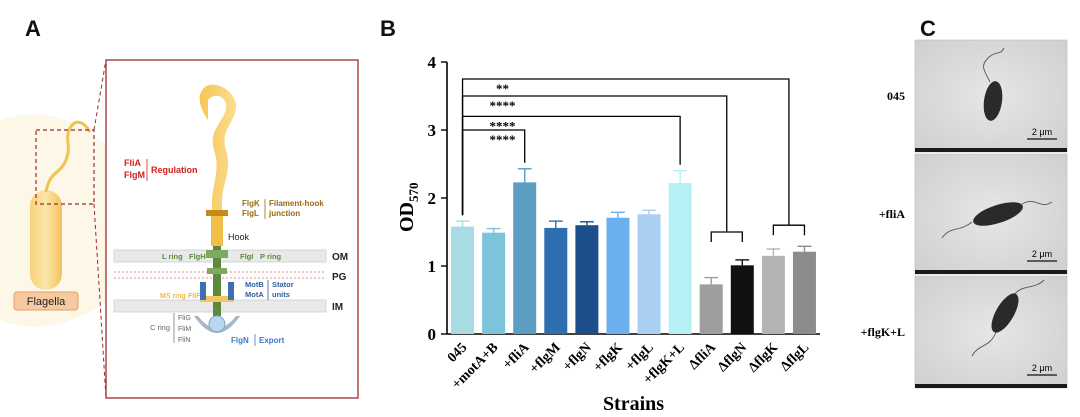  What do you see at coordinates (68, 156) in the screenshot?
I see `small-flagellum` at bounding box center [68, 156].